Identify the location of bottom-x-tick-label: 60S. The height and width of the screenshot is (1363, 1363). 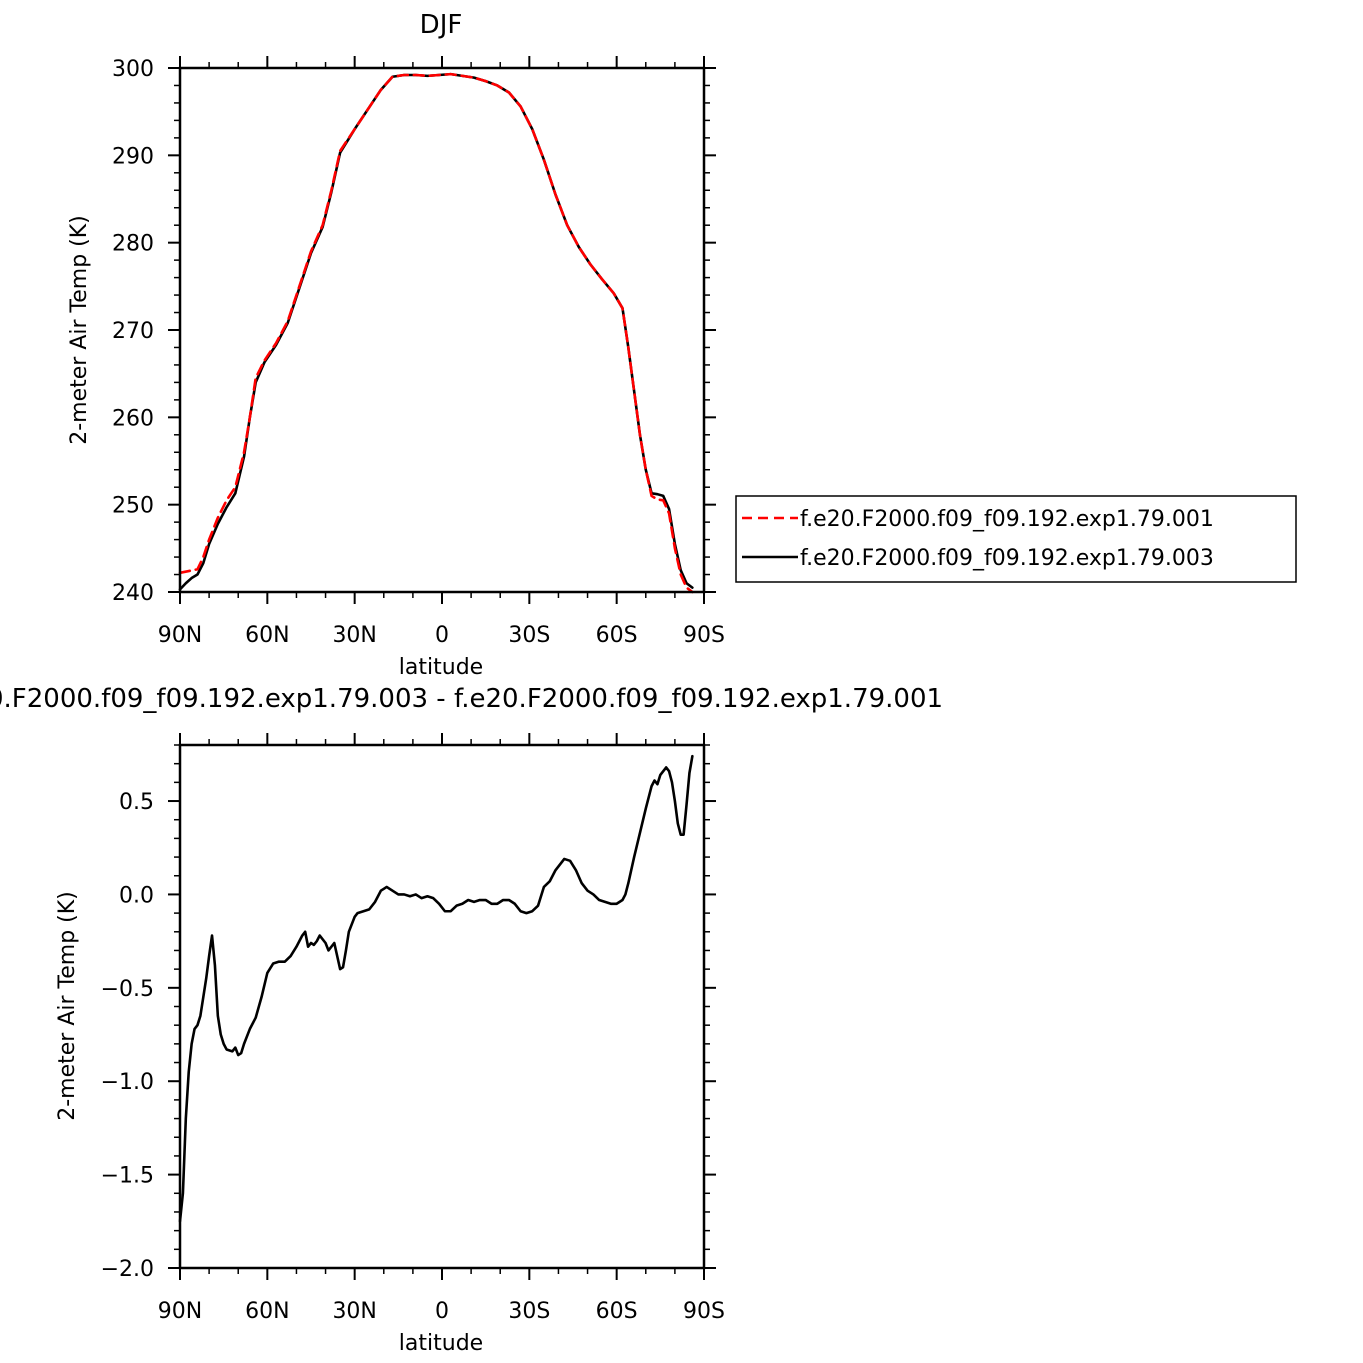
(617, 1311).